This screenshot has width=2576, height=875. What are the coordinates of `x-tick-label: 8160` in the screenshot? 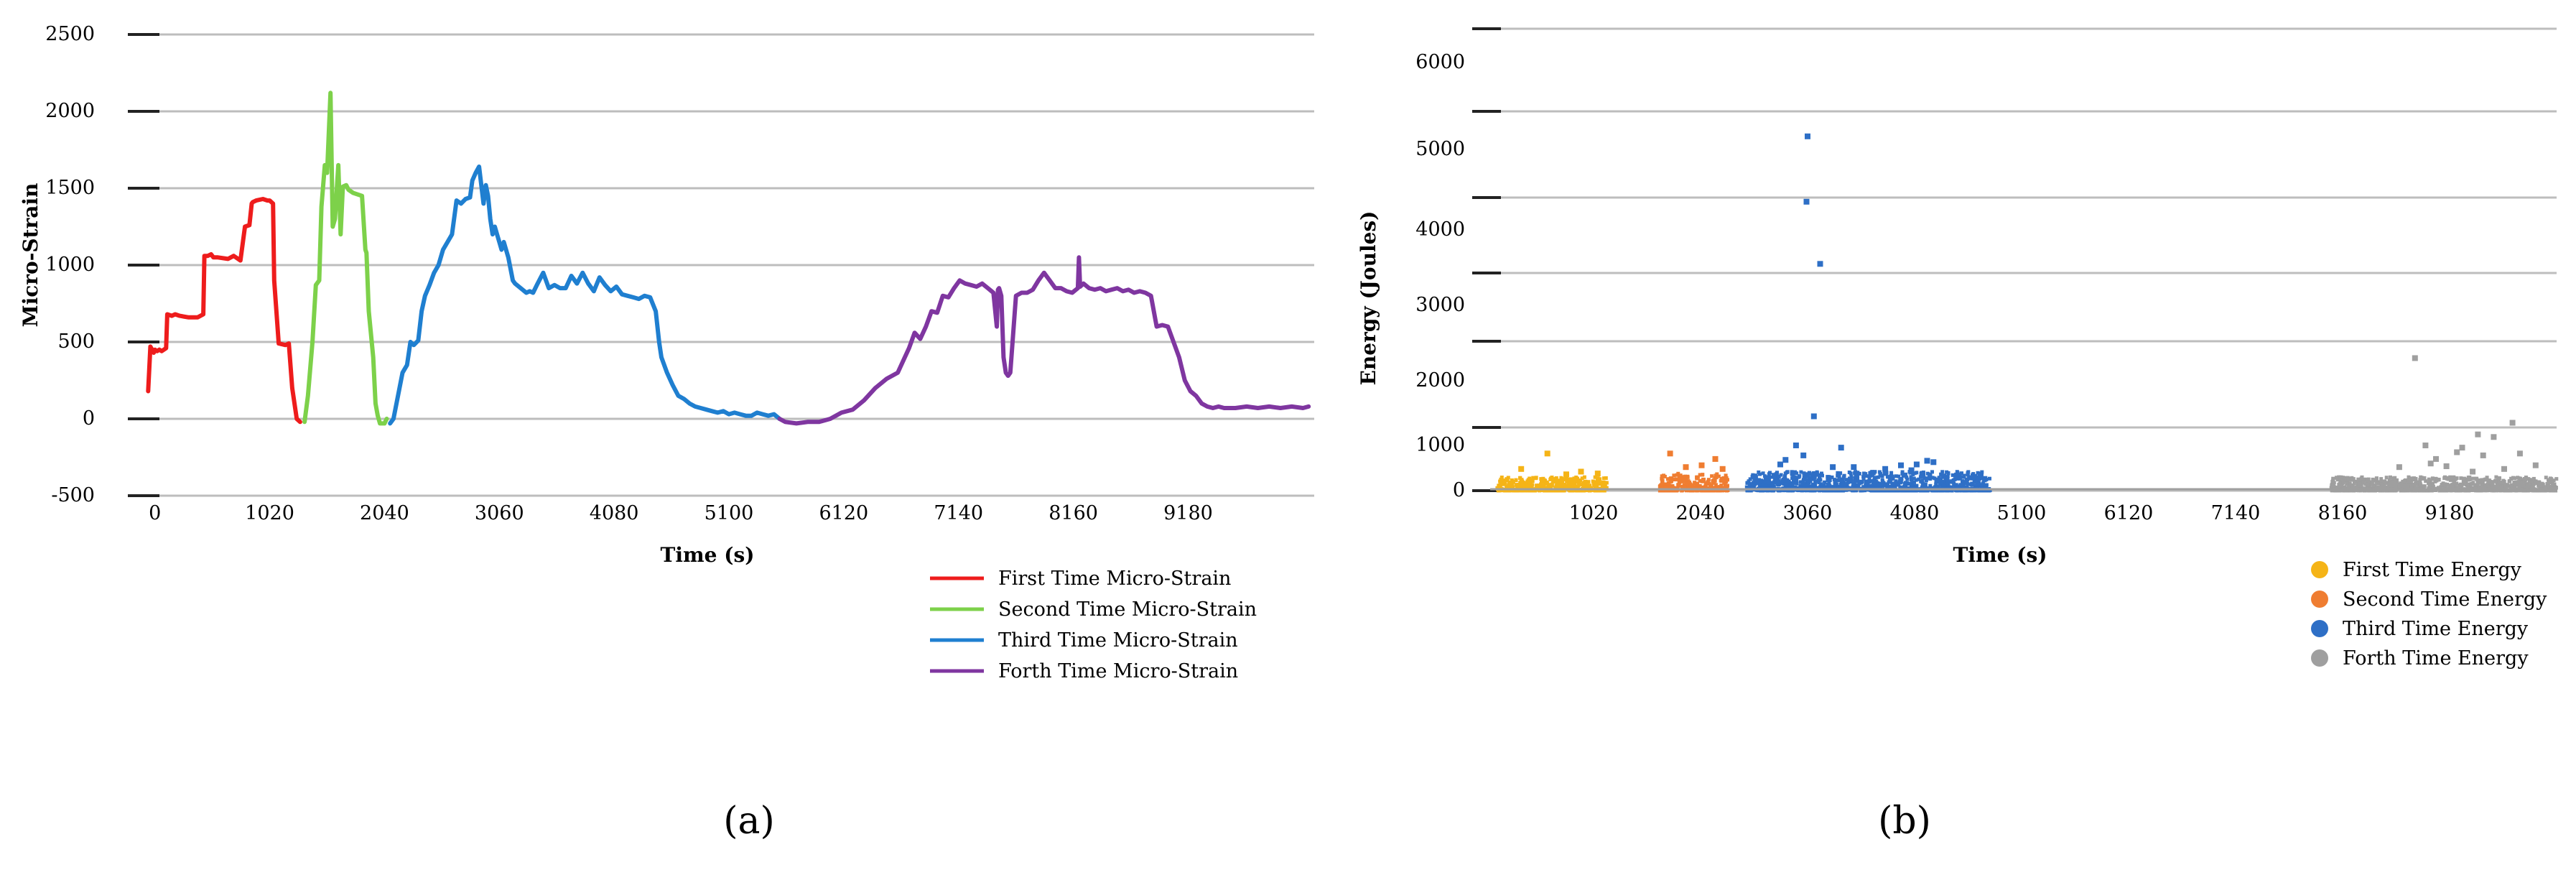 It's located at (1073, 513).